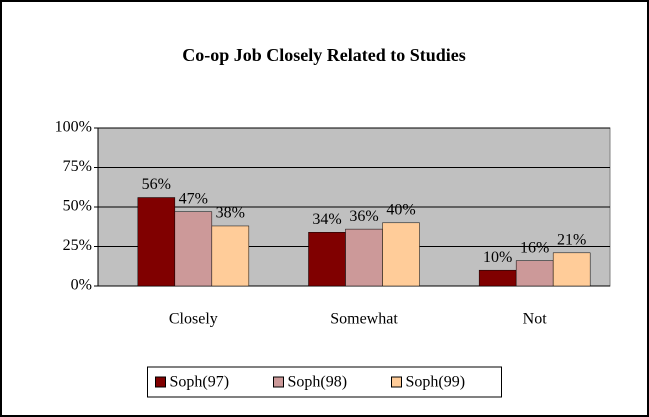 This screenshot has height=417, width=649. Describe the element at coordinates (77, 206) in the screenshot. I see `y-tick-label: 50%` at that location.